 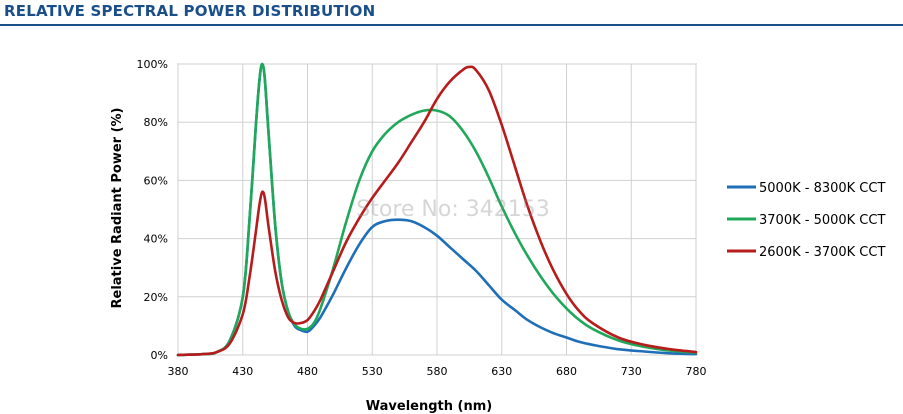 I want to click on y-tick-label: 0%, so click(x=159, y=355).